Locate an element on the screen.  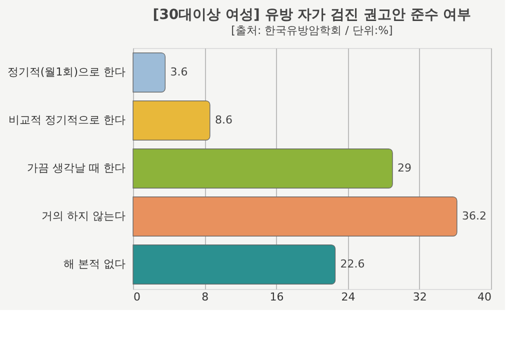
chart-title: [30대이상 여성] 유방 자가 검진 권고안 준수 여부 is located at coordinates (312, 15).